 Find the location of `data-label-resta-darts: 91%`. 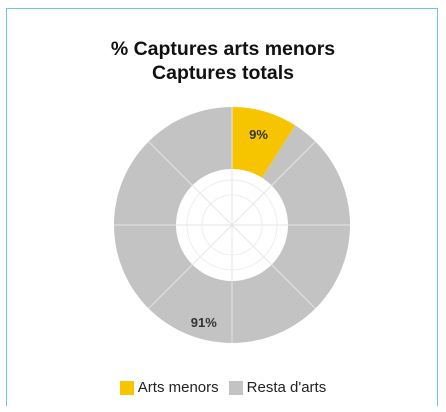

data-label-resta-darts: 91% is located at coordinates (204, 322).